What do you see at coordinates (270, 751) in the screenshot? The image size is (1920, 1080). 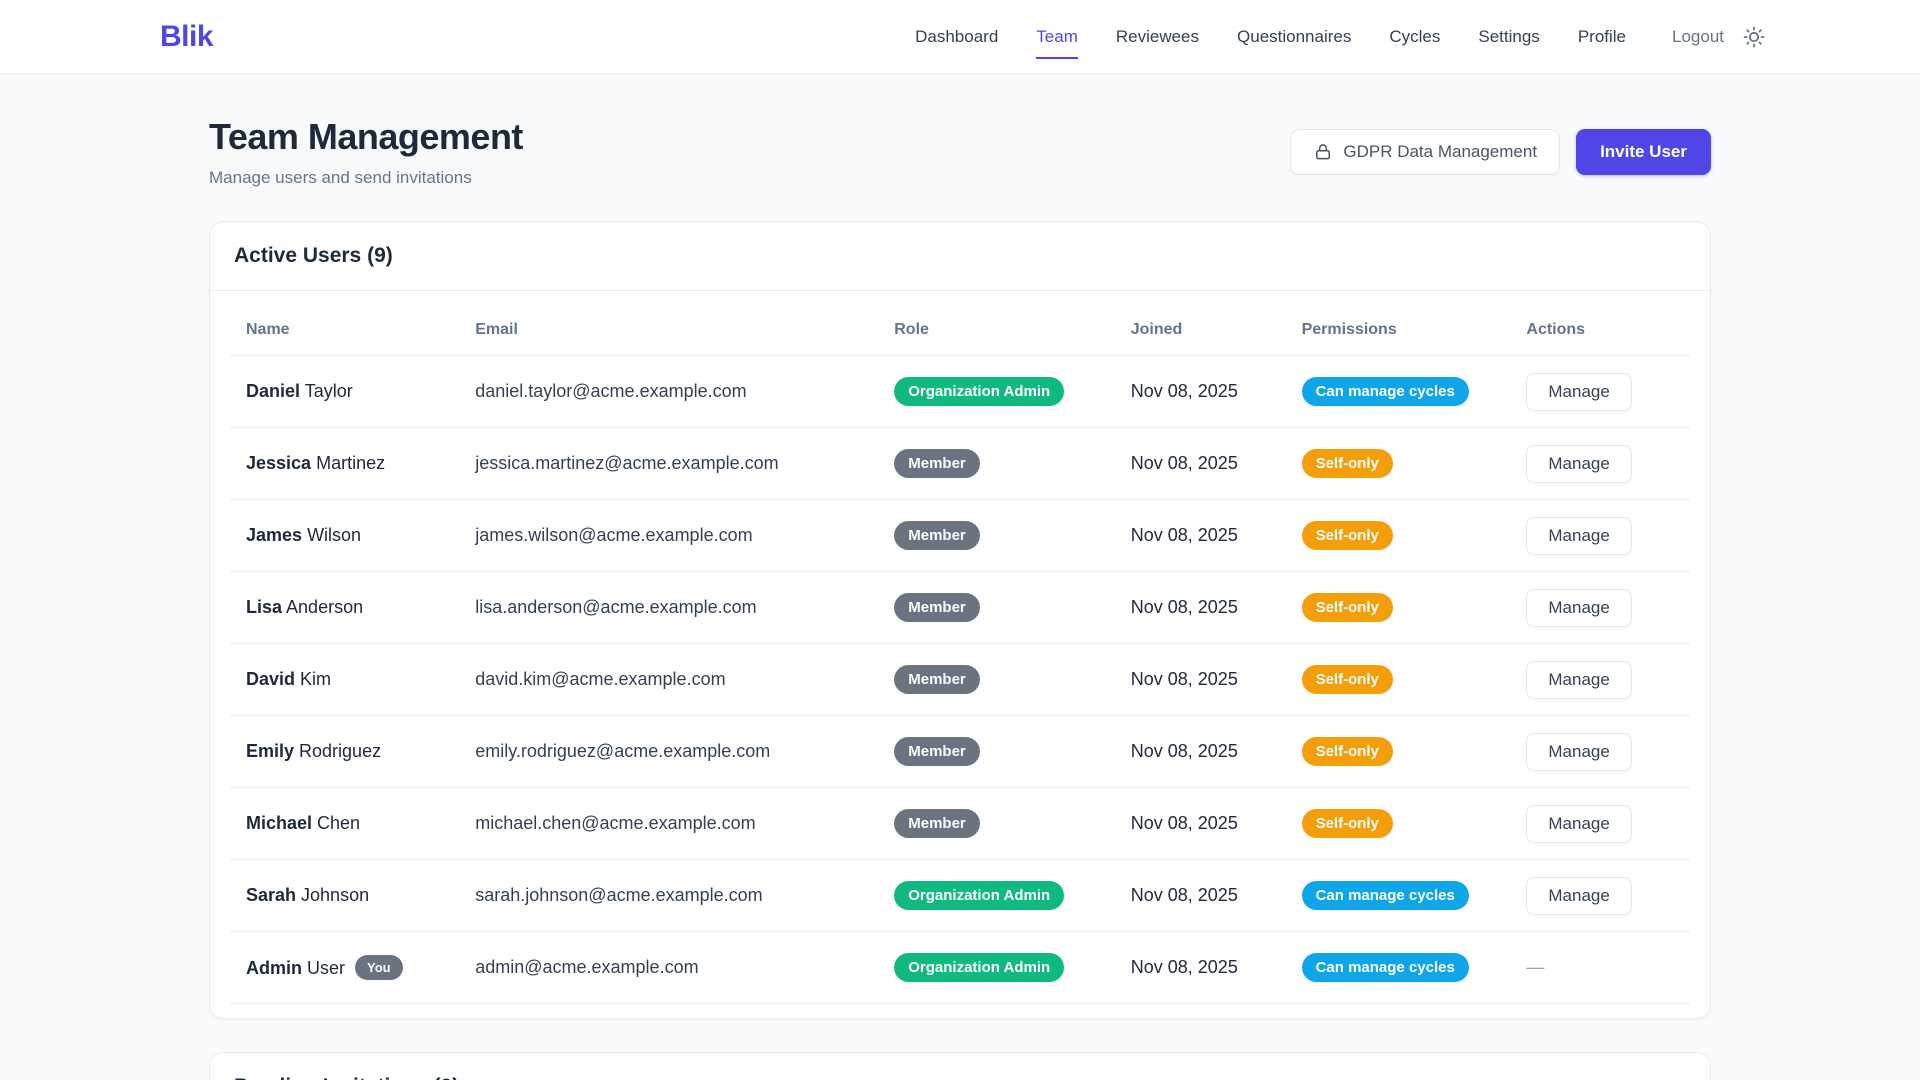 I see `user-first-name: Emily` at bounding box center [270, 751].